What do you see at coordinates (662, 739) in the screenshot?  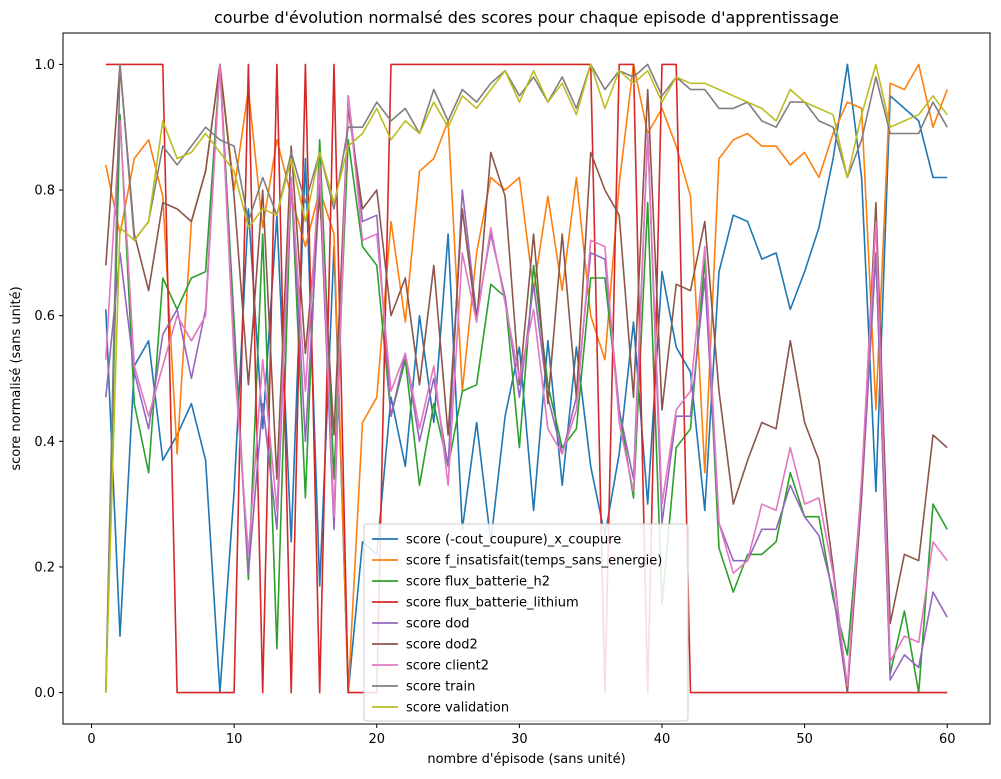 I see `x-tick-label: 40` at bounding box center [662, 739].